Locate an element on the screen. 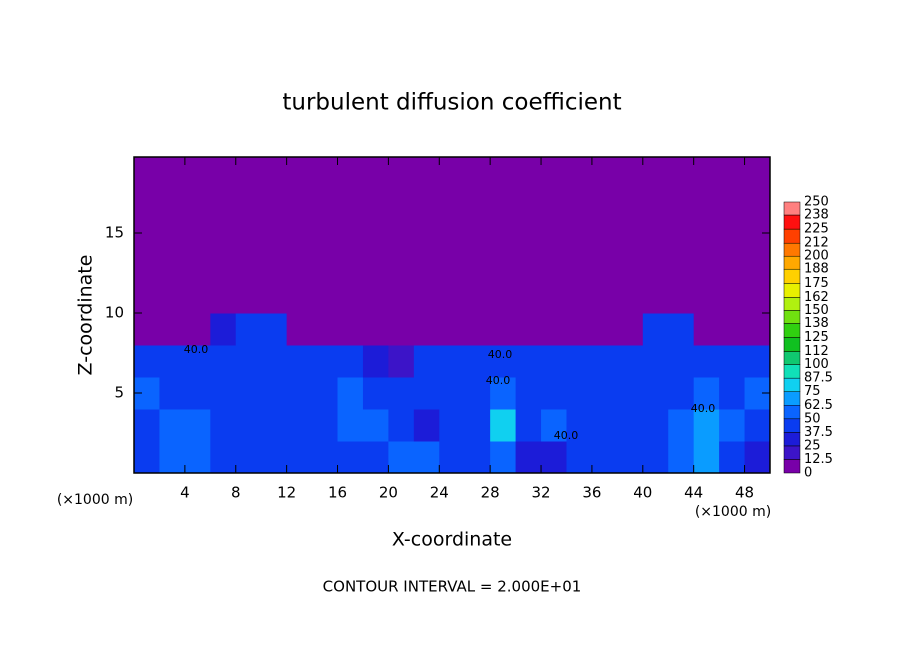  colorbar-label: 25 is located at coordinates (812, 445).